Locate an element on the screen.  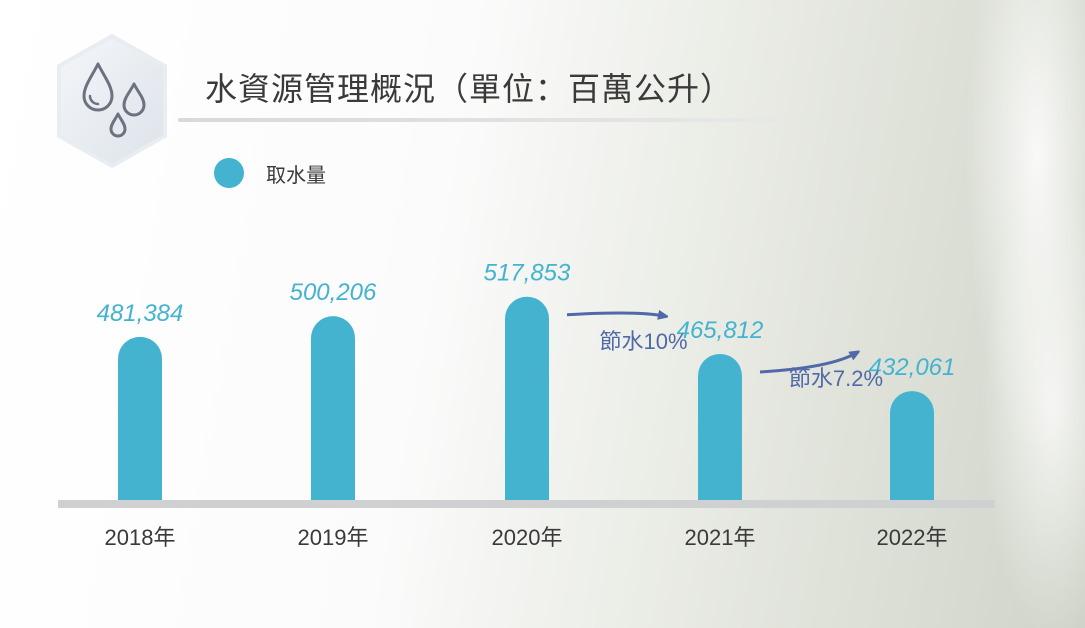
x-tick-label-3: 2021年 is located at coordinates (720, 537).